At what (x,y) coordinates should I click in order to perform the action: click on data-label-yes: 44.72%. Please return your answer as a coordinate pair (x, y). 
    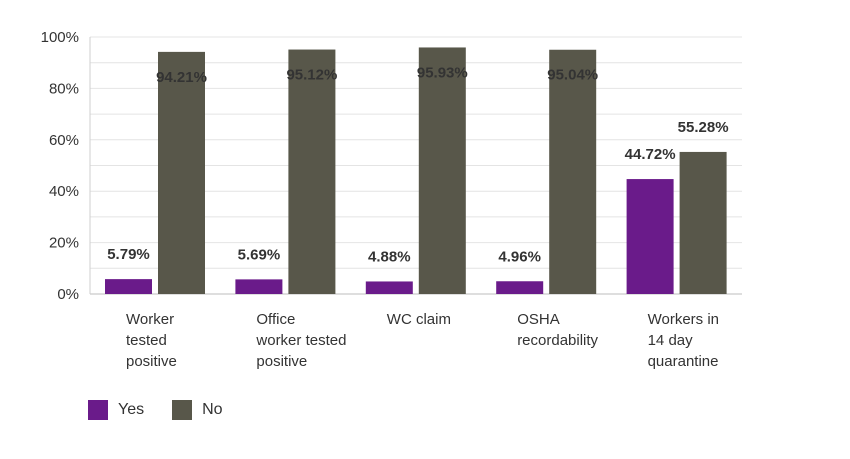
    Looking at the image, I should click on (650, 154).